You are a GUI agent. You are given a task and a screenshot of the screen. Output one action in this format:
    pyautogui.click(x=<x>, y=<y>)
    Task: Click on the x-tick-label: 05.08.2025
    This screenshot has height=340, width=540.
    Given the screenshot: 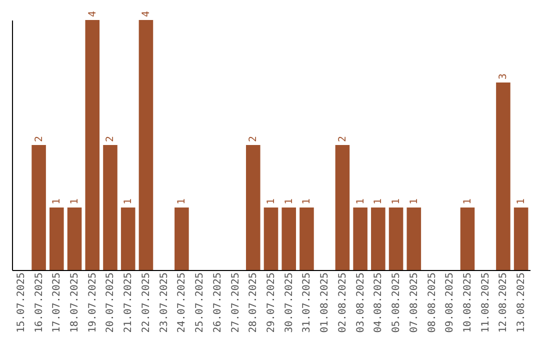 What is the action you would take?
    pyautogui.click(x=396, y=302)
    